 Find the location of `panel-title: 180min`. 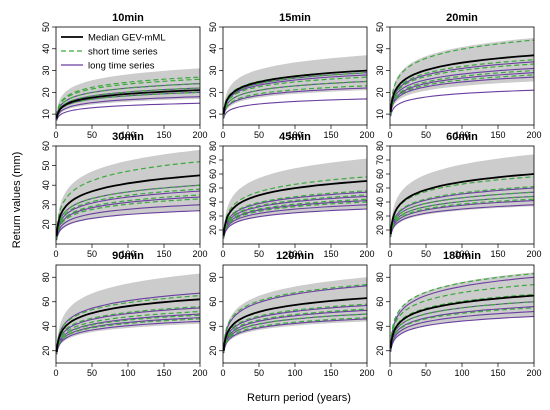

panel-title: 180min is located at coordinates (462, 256).